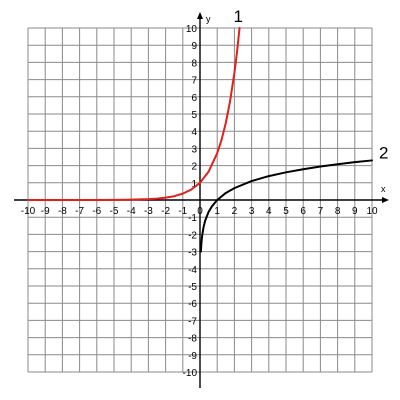  Describe the element at coordinates (194, 46) in the screenshot. I see `y-tick-label: 9` at that location.